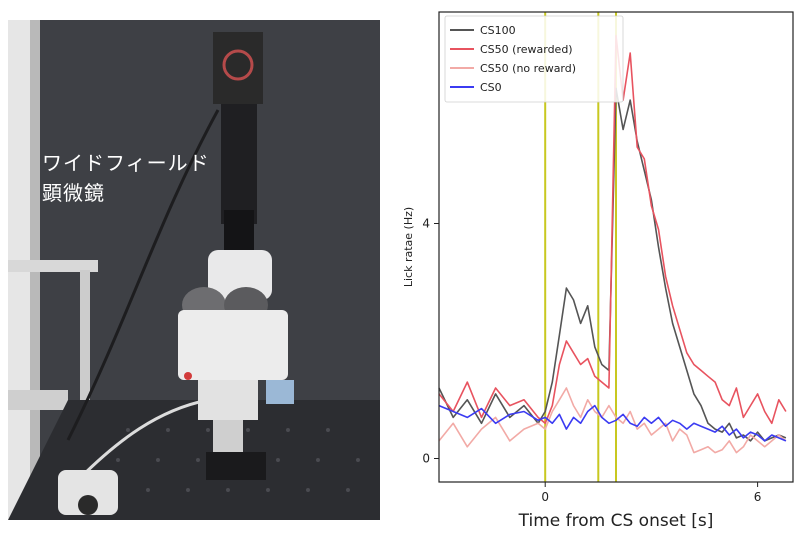 The width and height of the screenshot is (800, 540). Describe the element at coordinates (612, 423) in the screenshot. I see `series-line-cs0` at that location.